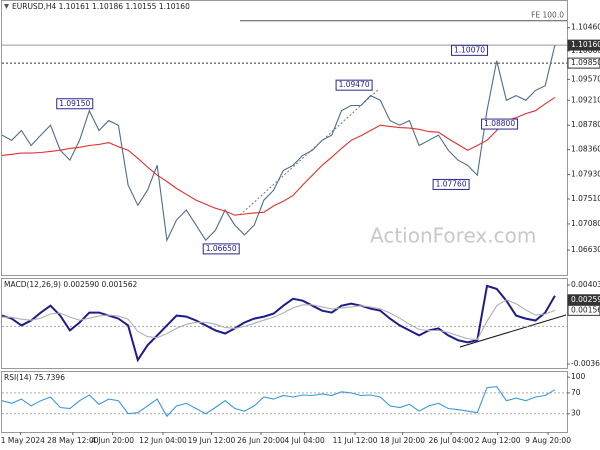 This screenshot has width=600, height=450. Describe the element at coordinates (22, 440) in the screenshot. I see `x-tick-label: 21 May 2024` at that location.